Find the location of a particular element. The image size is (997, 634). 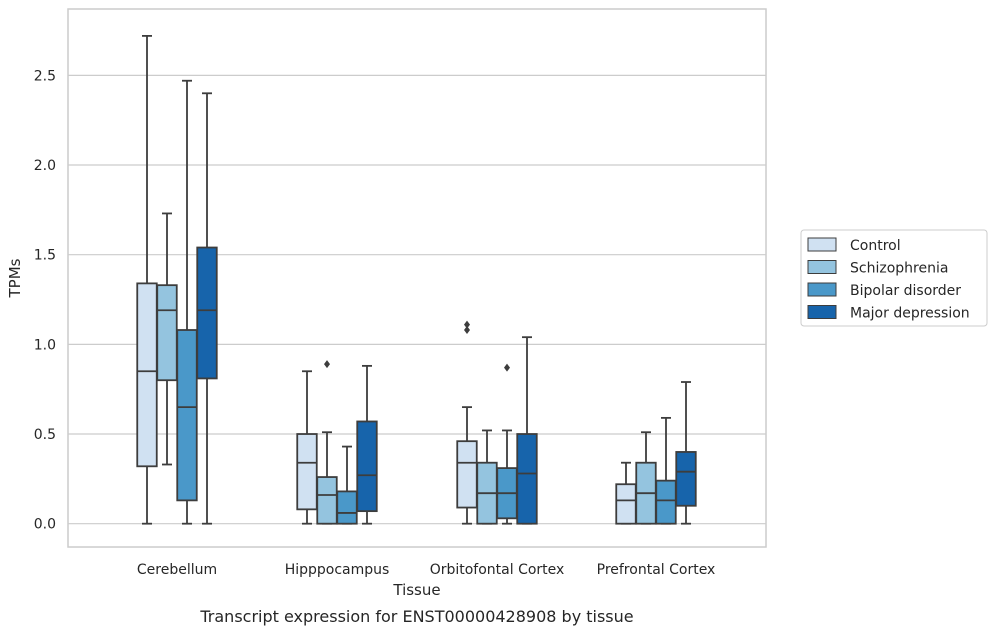

y-tick-label: 0.0 is located at coordinates (45, 525).